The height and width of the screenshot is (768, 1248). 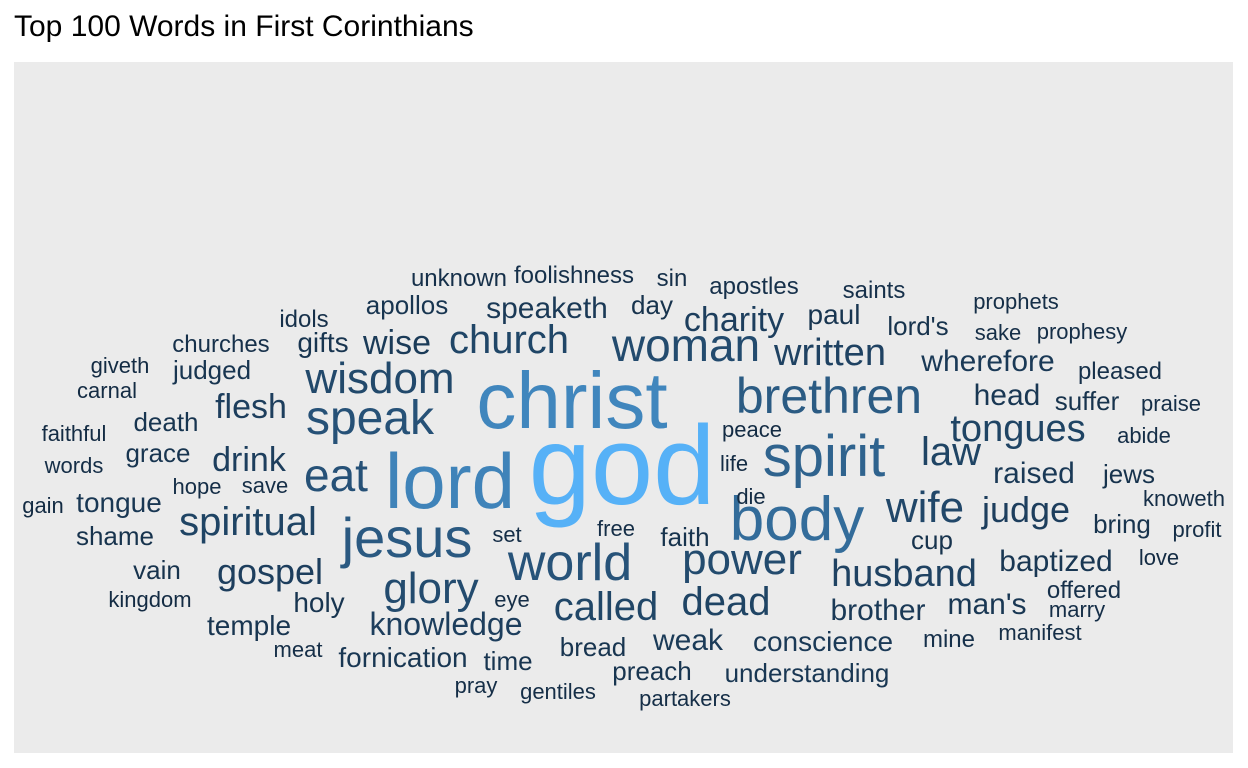 I want to click on word-world: world, so click(x=569, y=563).